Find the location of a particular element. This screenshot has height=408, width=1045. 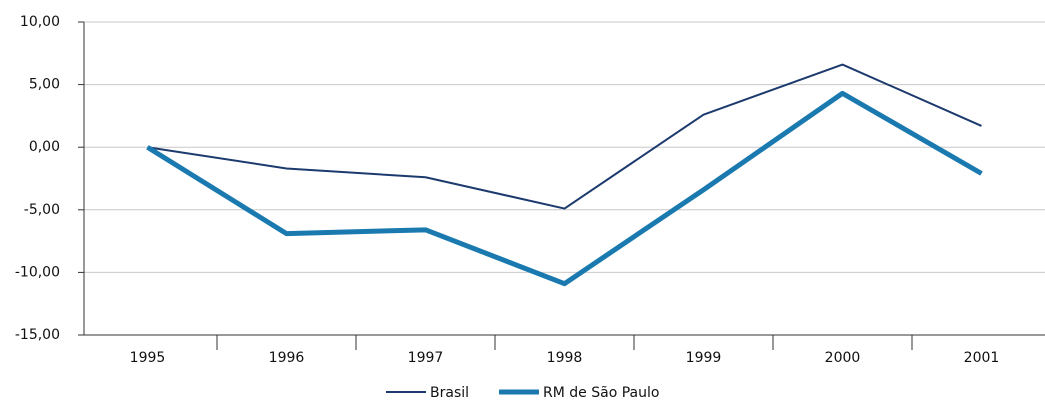

x-tick-label: 2001 is located at coordinates (982, 358).